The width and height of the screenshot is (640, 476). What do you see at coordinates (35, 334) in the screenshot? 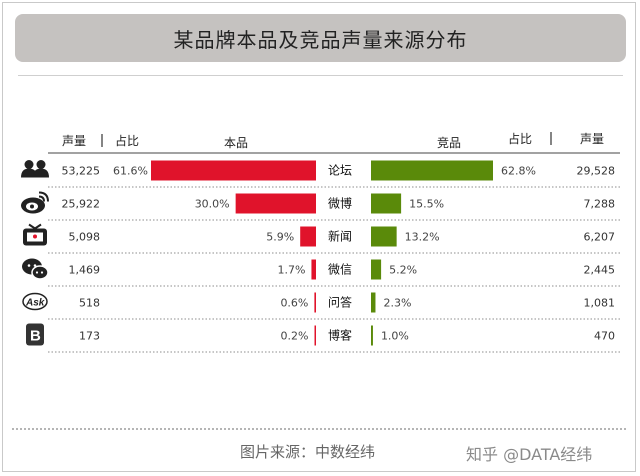
I see `blog-icon` at bounding box center [35, 334].